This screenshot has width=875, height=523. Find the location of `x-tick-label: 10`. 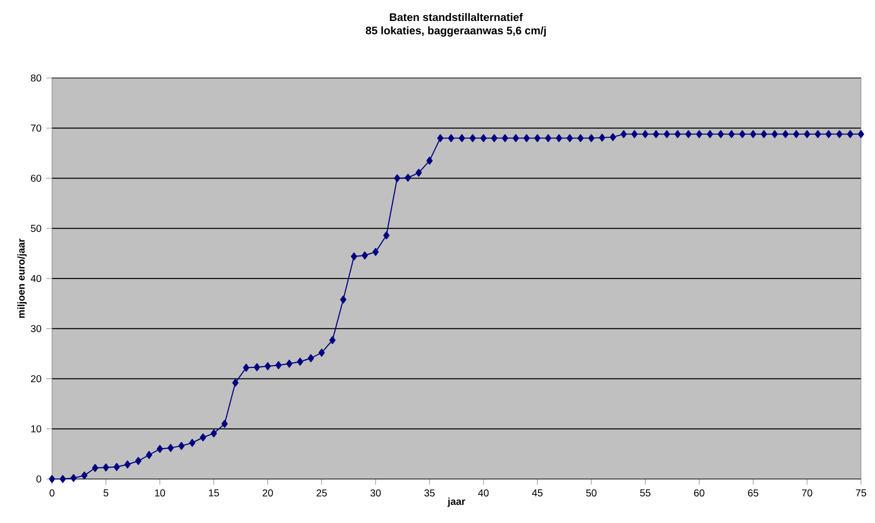

x-tick-label: 10 is located at coordinates (160, 492).